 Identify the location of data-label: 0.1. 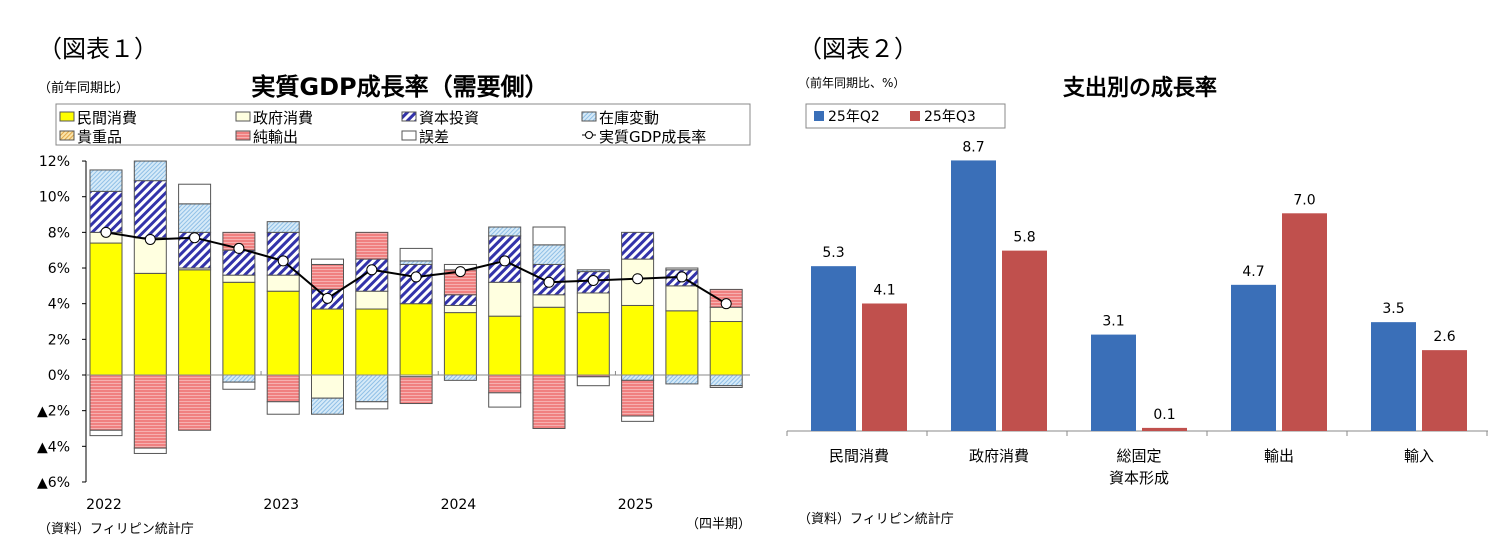
(1164, 415).